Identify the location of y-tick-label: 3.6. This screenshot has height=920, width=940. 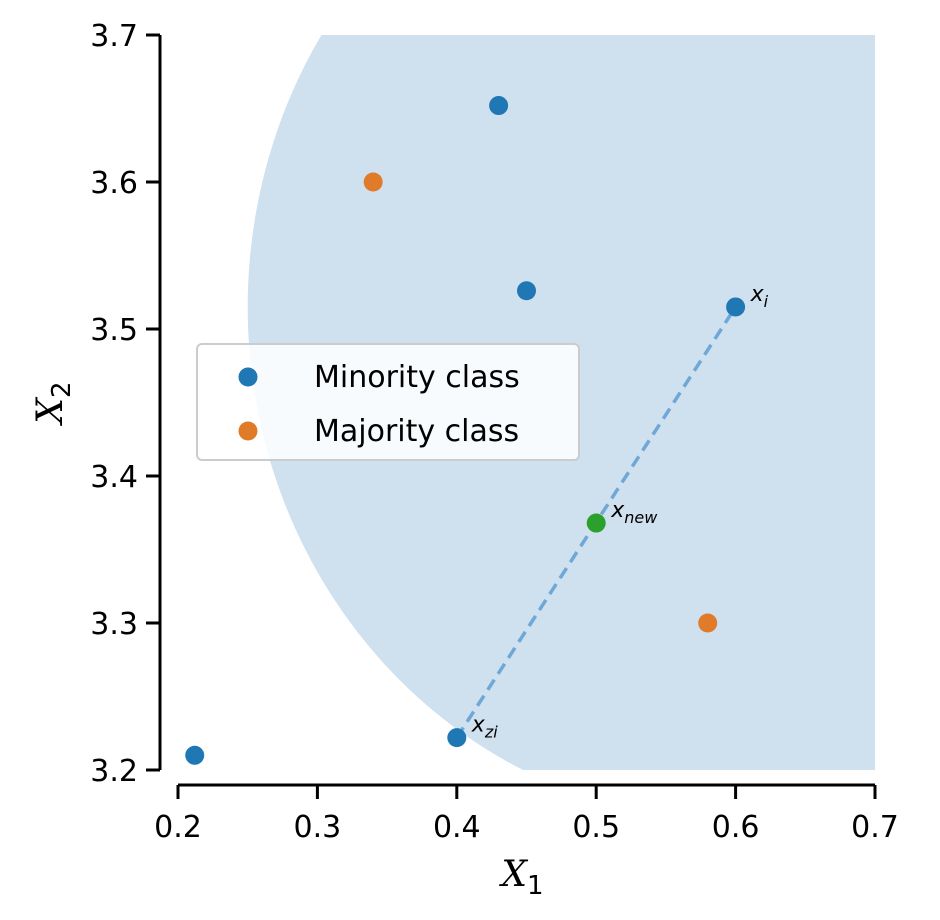
(114, 183).